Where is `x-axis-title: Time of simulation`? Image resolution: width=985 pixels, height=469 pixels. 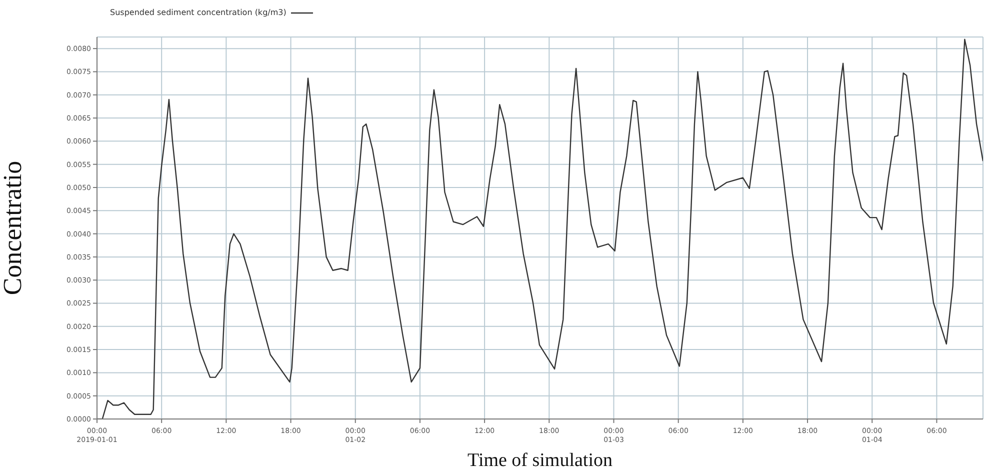
x-axis-title: Time of simulation is located at coordinates (540, 459).